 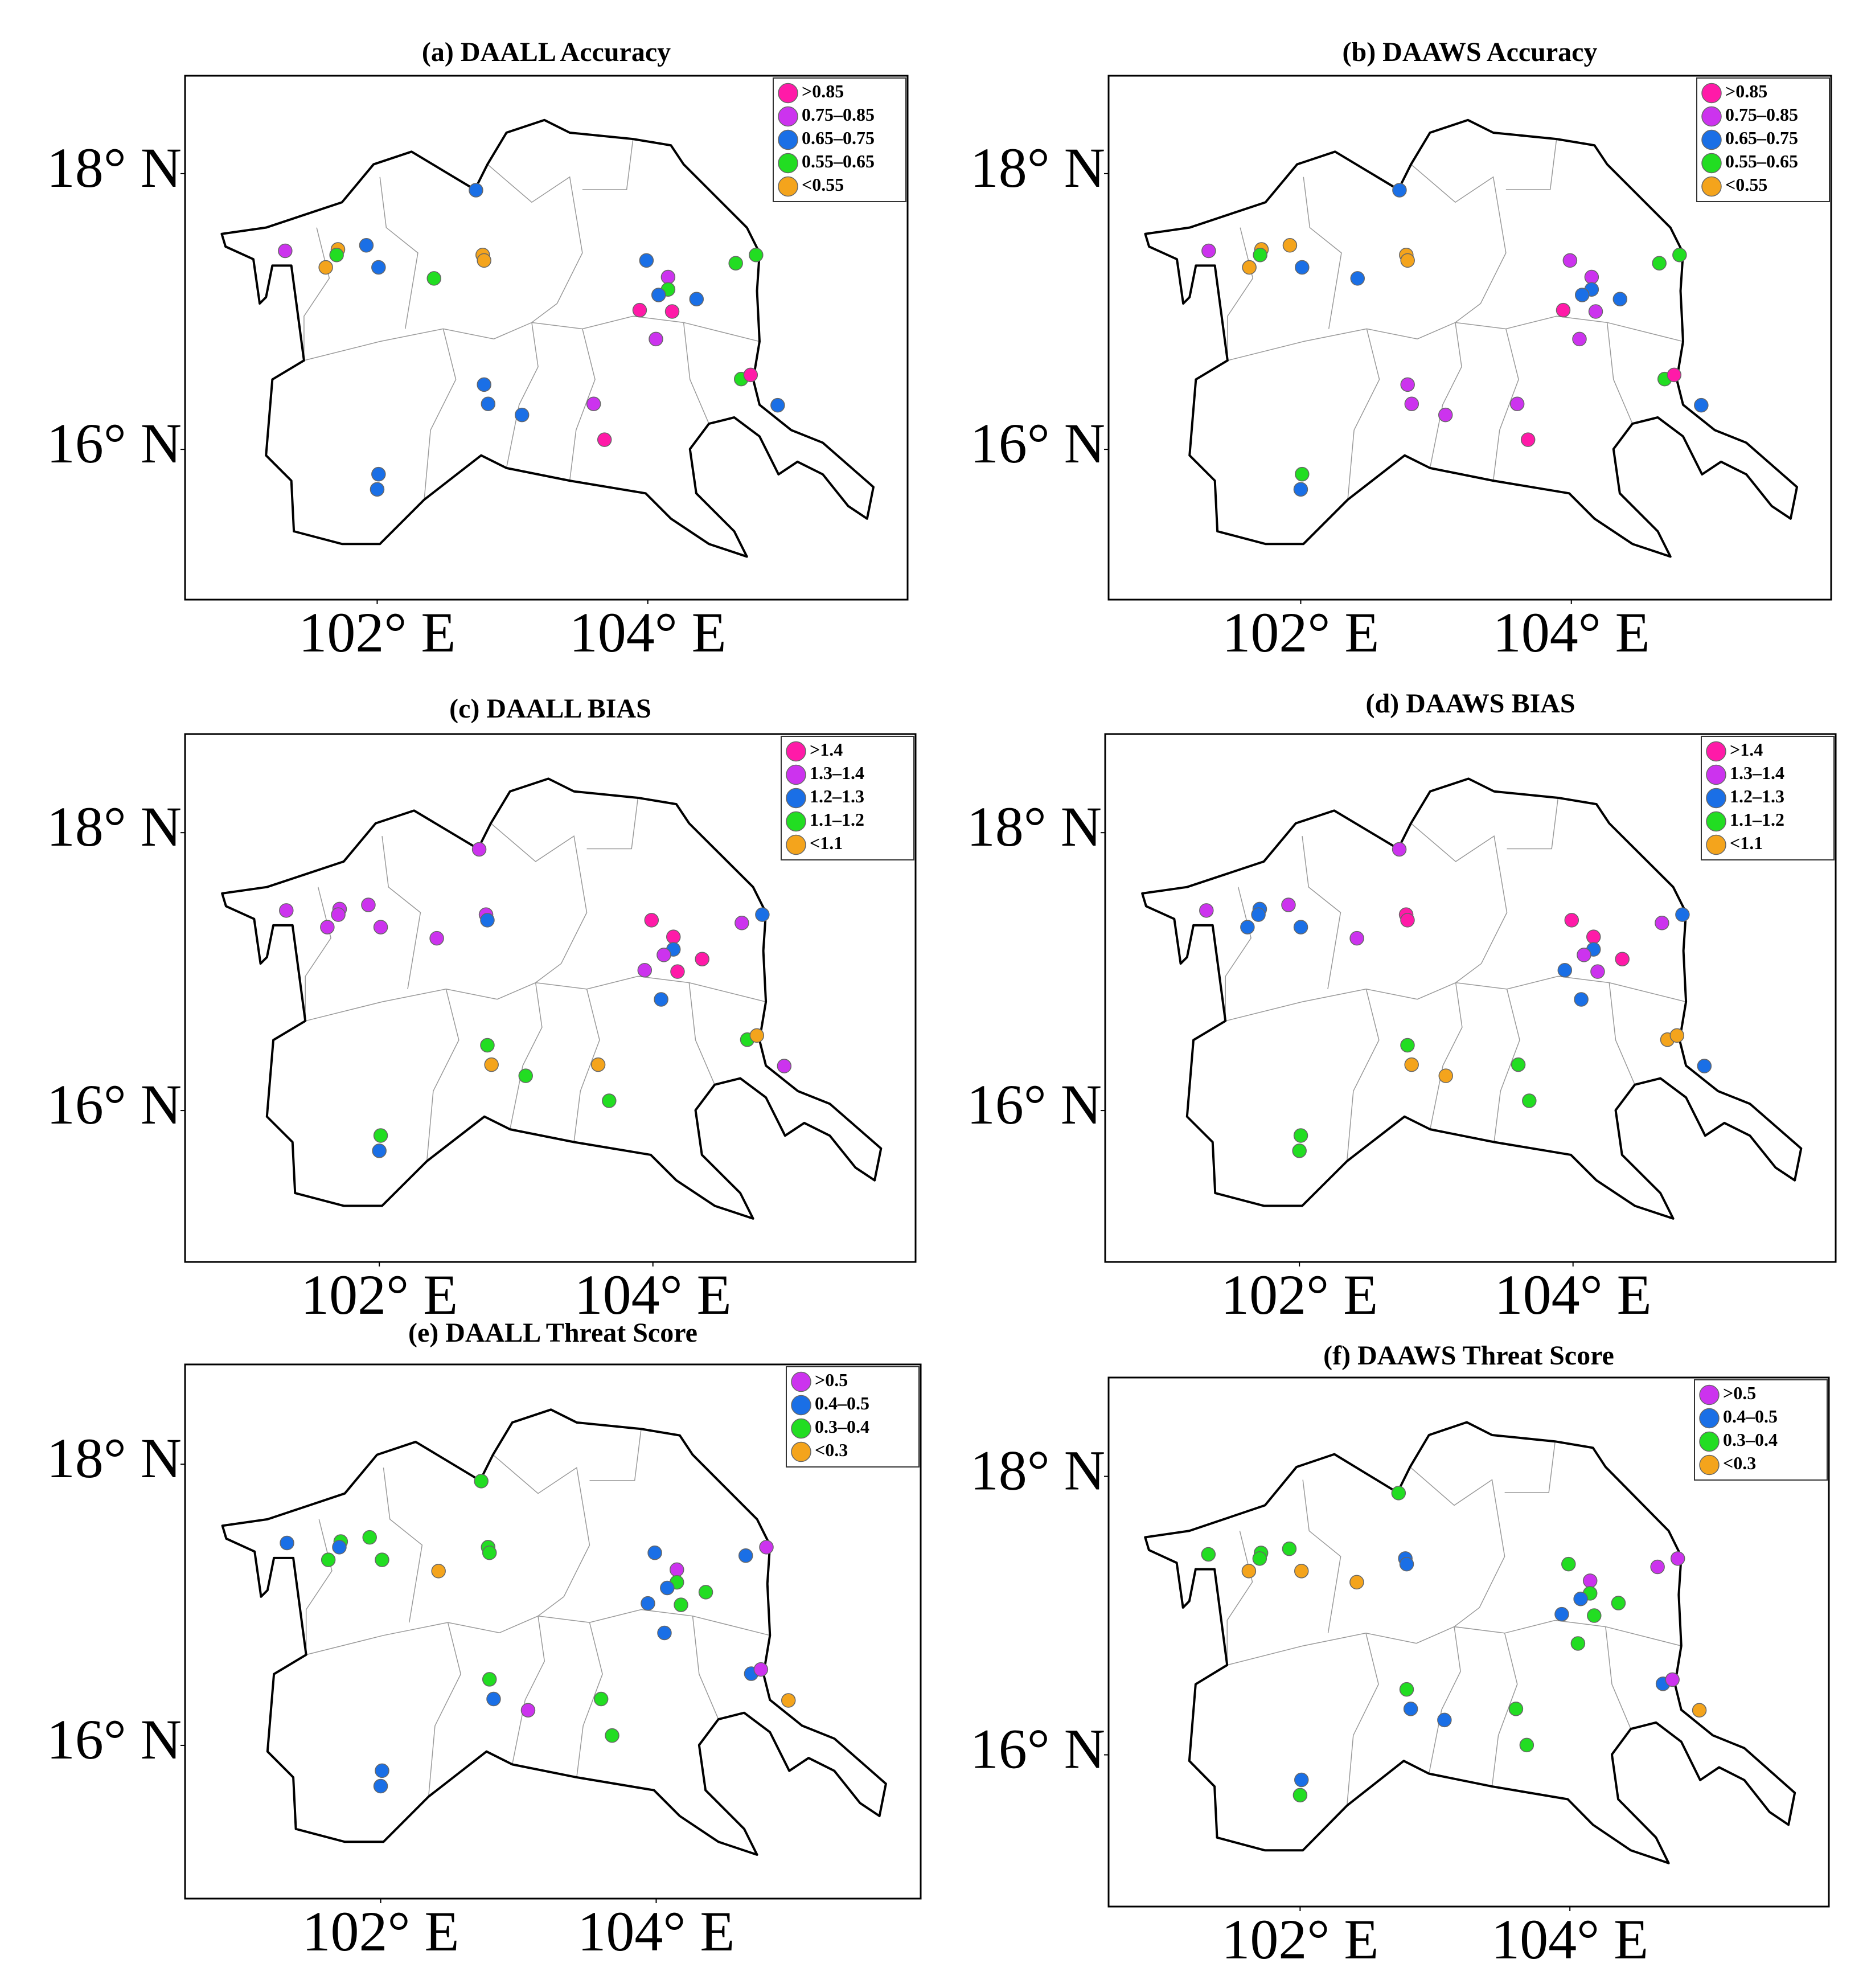 What do you see at coordinates (837, 819) in the screenshot?
I see `legend-label: 1.1–1.2` at bounding box center [837, 819].